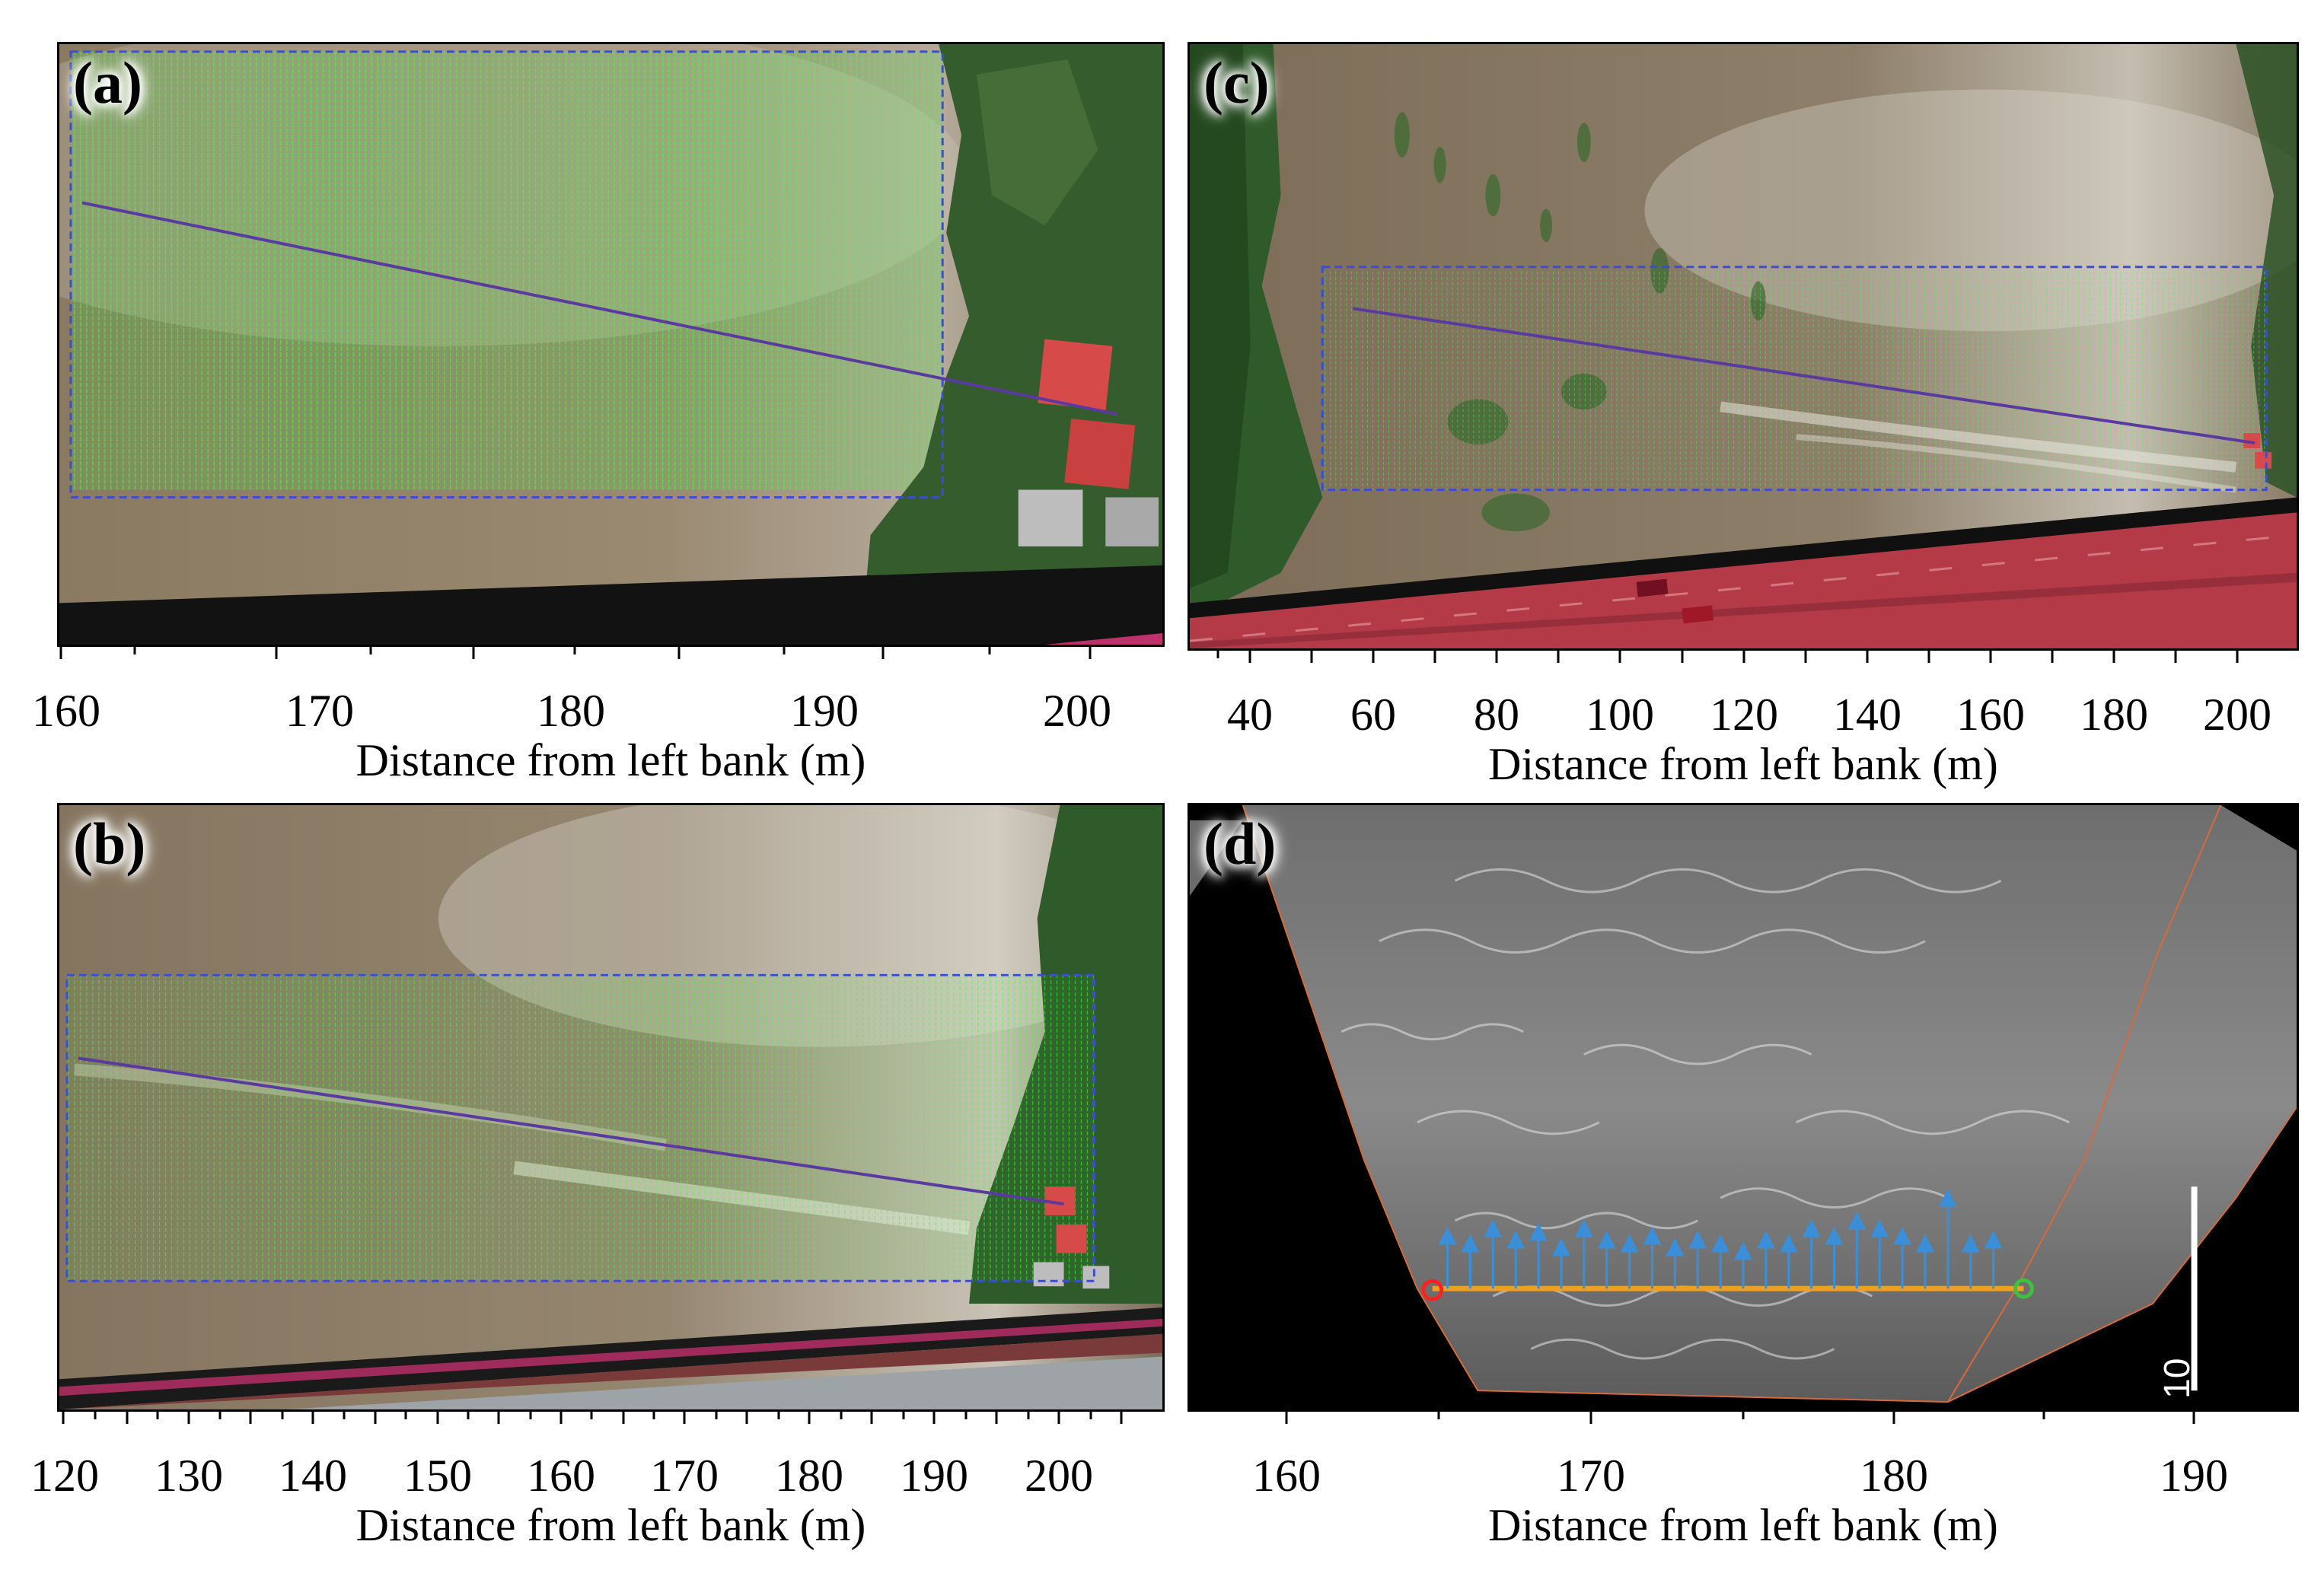  Describe the element at coordinates (575, 653) in the screenshot. I see `panel-a-tick-marks` at that location.